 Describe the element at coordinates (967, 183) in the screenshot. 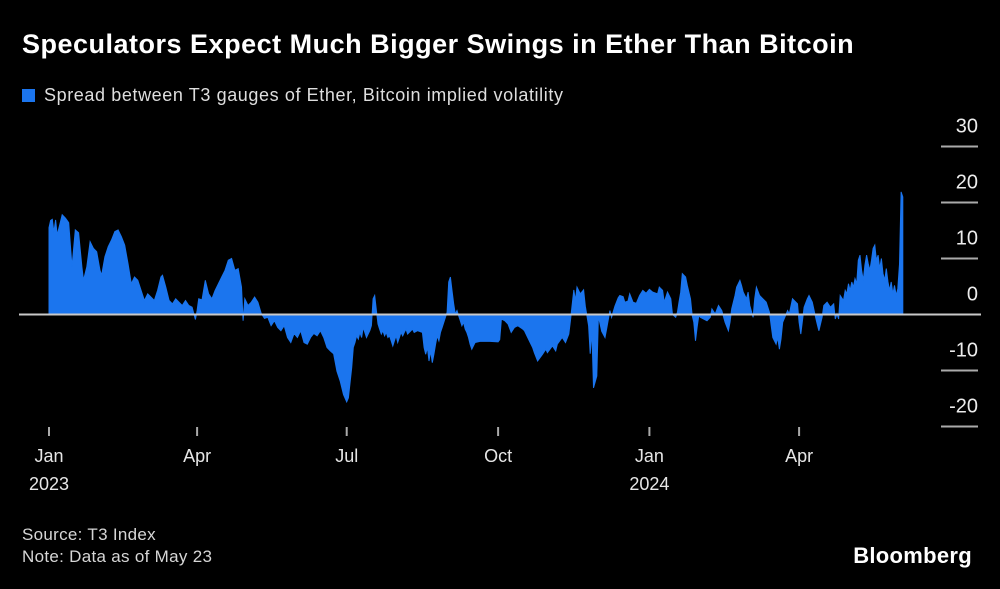

I see `y-tick-label: 20` at that location.